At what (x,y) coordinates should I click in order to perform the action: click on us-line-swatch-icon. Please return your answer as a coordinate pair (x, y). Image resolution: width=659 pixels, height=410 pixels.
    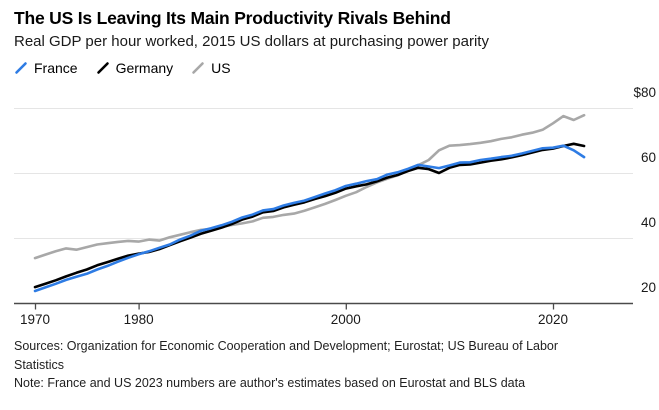
    Looking at the image, I should click on (198, 68).